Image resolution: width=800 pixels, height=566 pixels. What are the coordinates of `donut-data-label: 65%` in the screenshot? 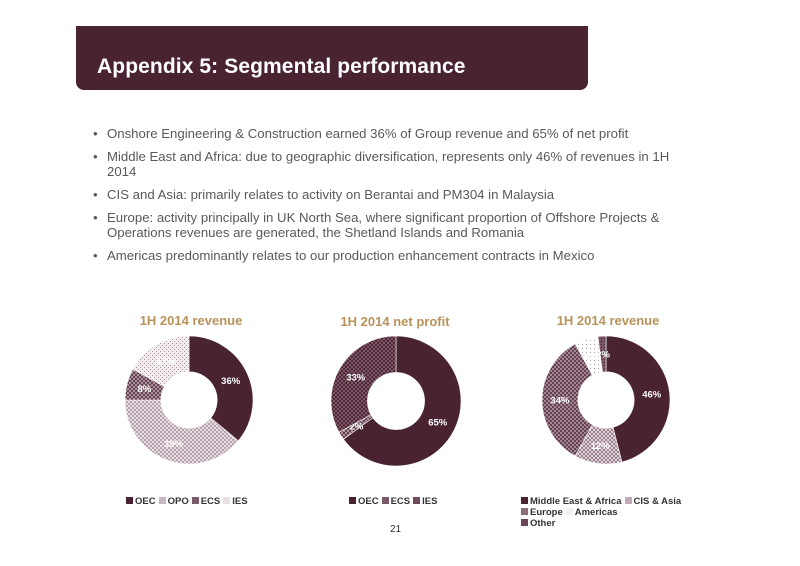 It's located at (438, 423).